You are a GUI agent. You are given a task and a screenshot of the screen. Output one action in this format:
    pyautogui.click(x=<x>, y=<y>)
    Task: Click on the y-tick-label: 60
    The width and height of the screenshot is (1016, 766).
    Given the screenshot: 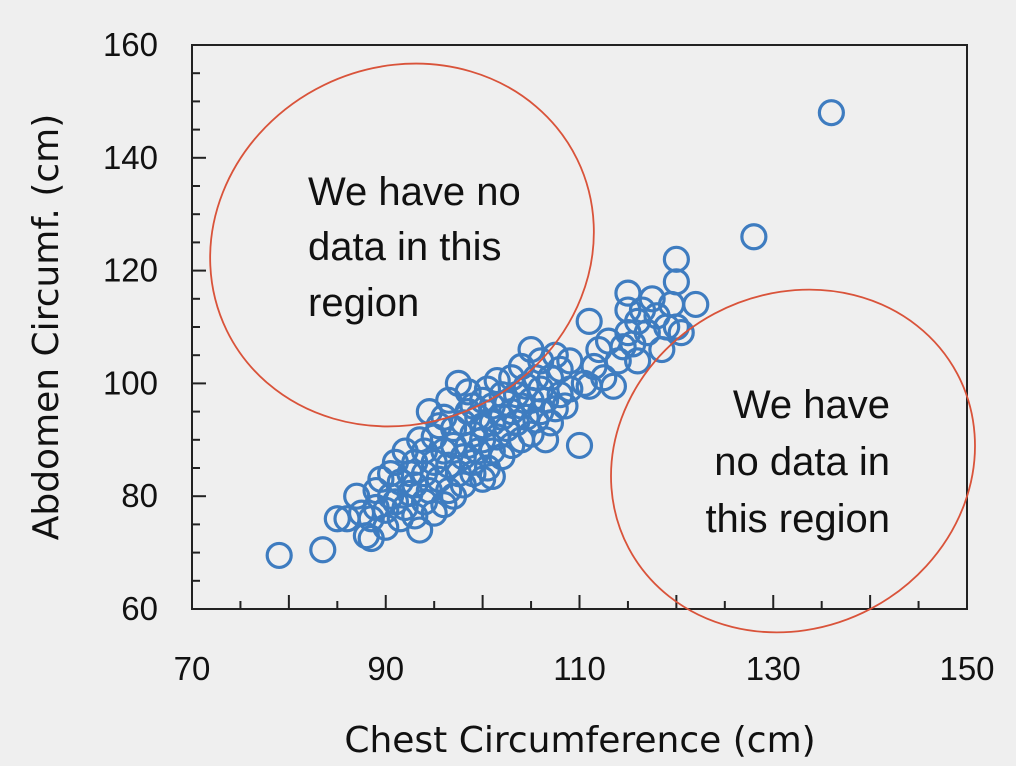 What is the action you would take?
    pyautogui.click(x=139, y=608)
    